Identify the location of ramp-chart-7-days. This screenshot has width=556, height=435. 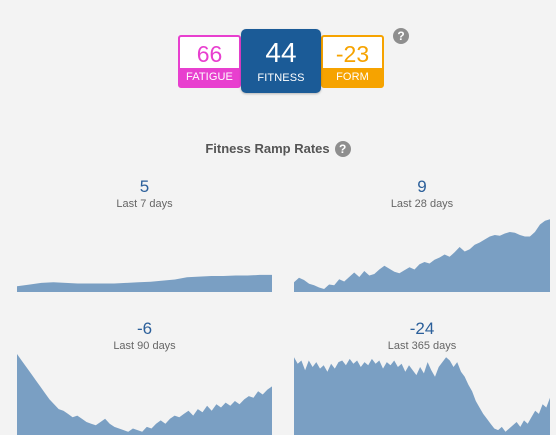
(144, 283).